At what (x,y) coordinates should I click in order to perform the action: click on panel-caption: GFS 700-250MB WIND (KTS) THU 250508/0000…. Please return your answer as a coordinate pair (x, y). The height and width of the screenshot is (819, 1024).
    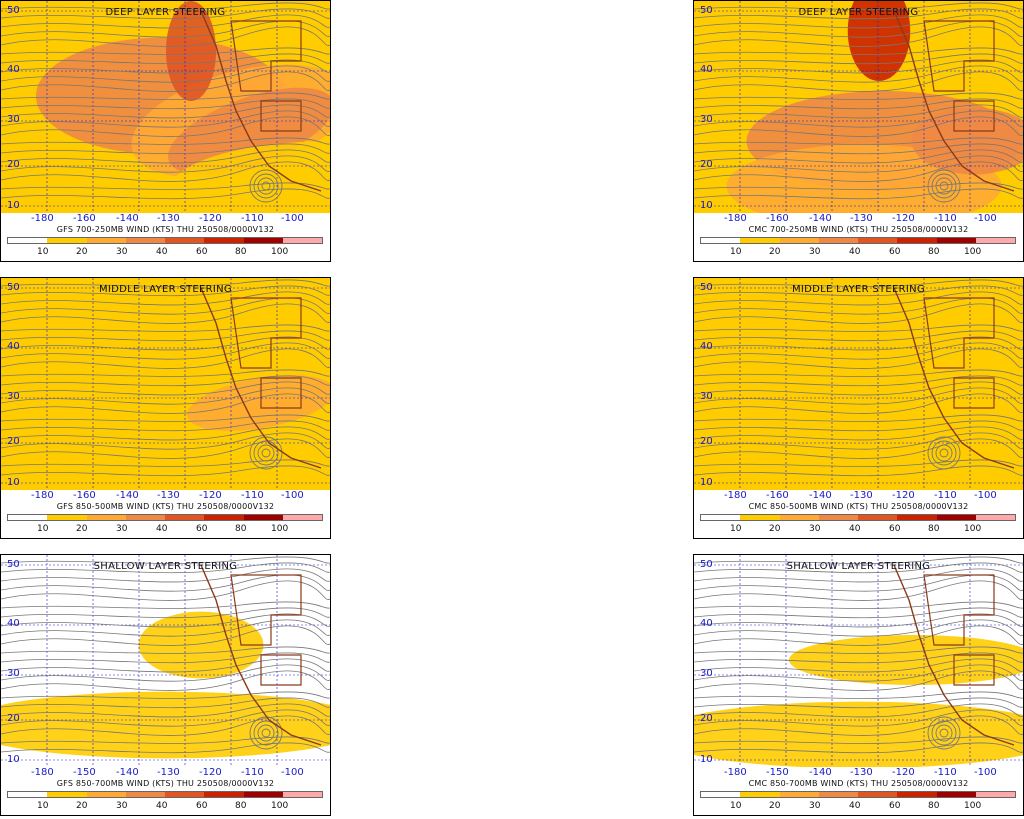
    Looking at the image, I should click on (165, 229).